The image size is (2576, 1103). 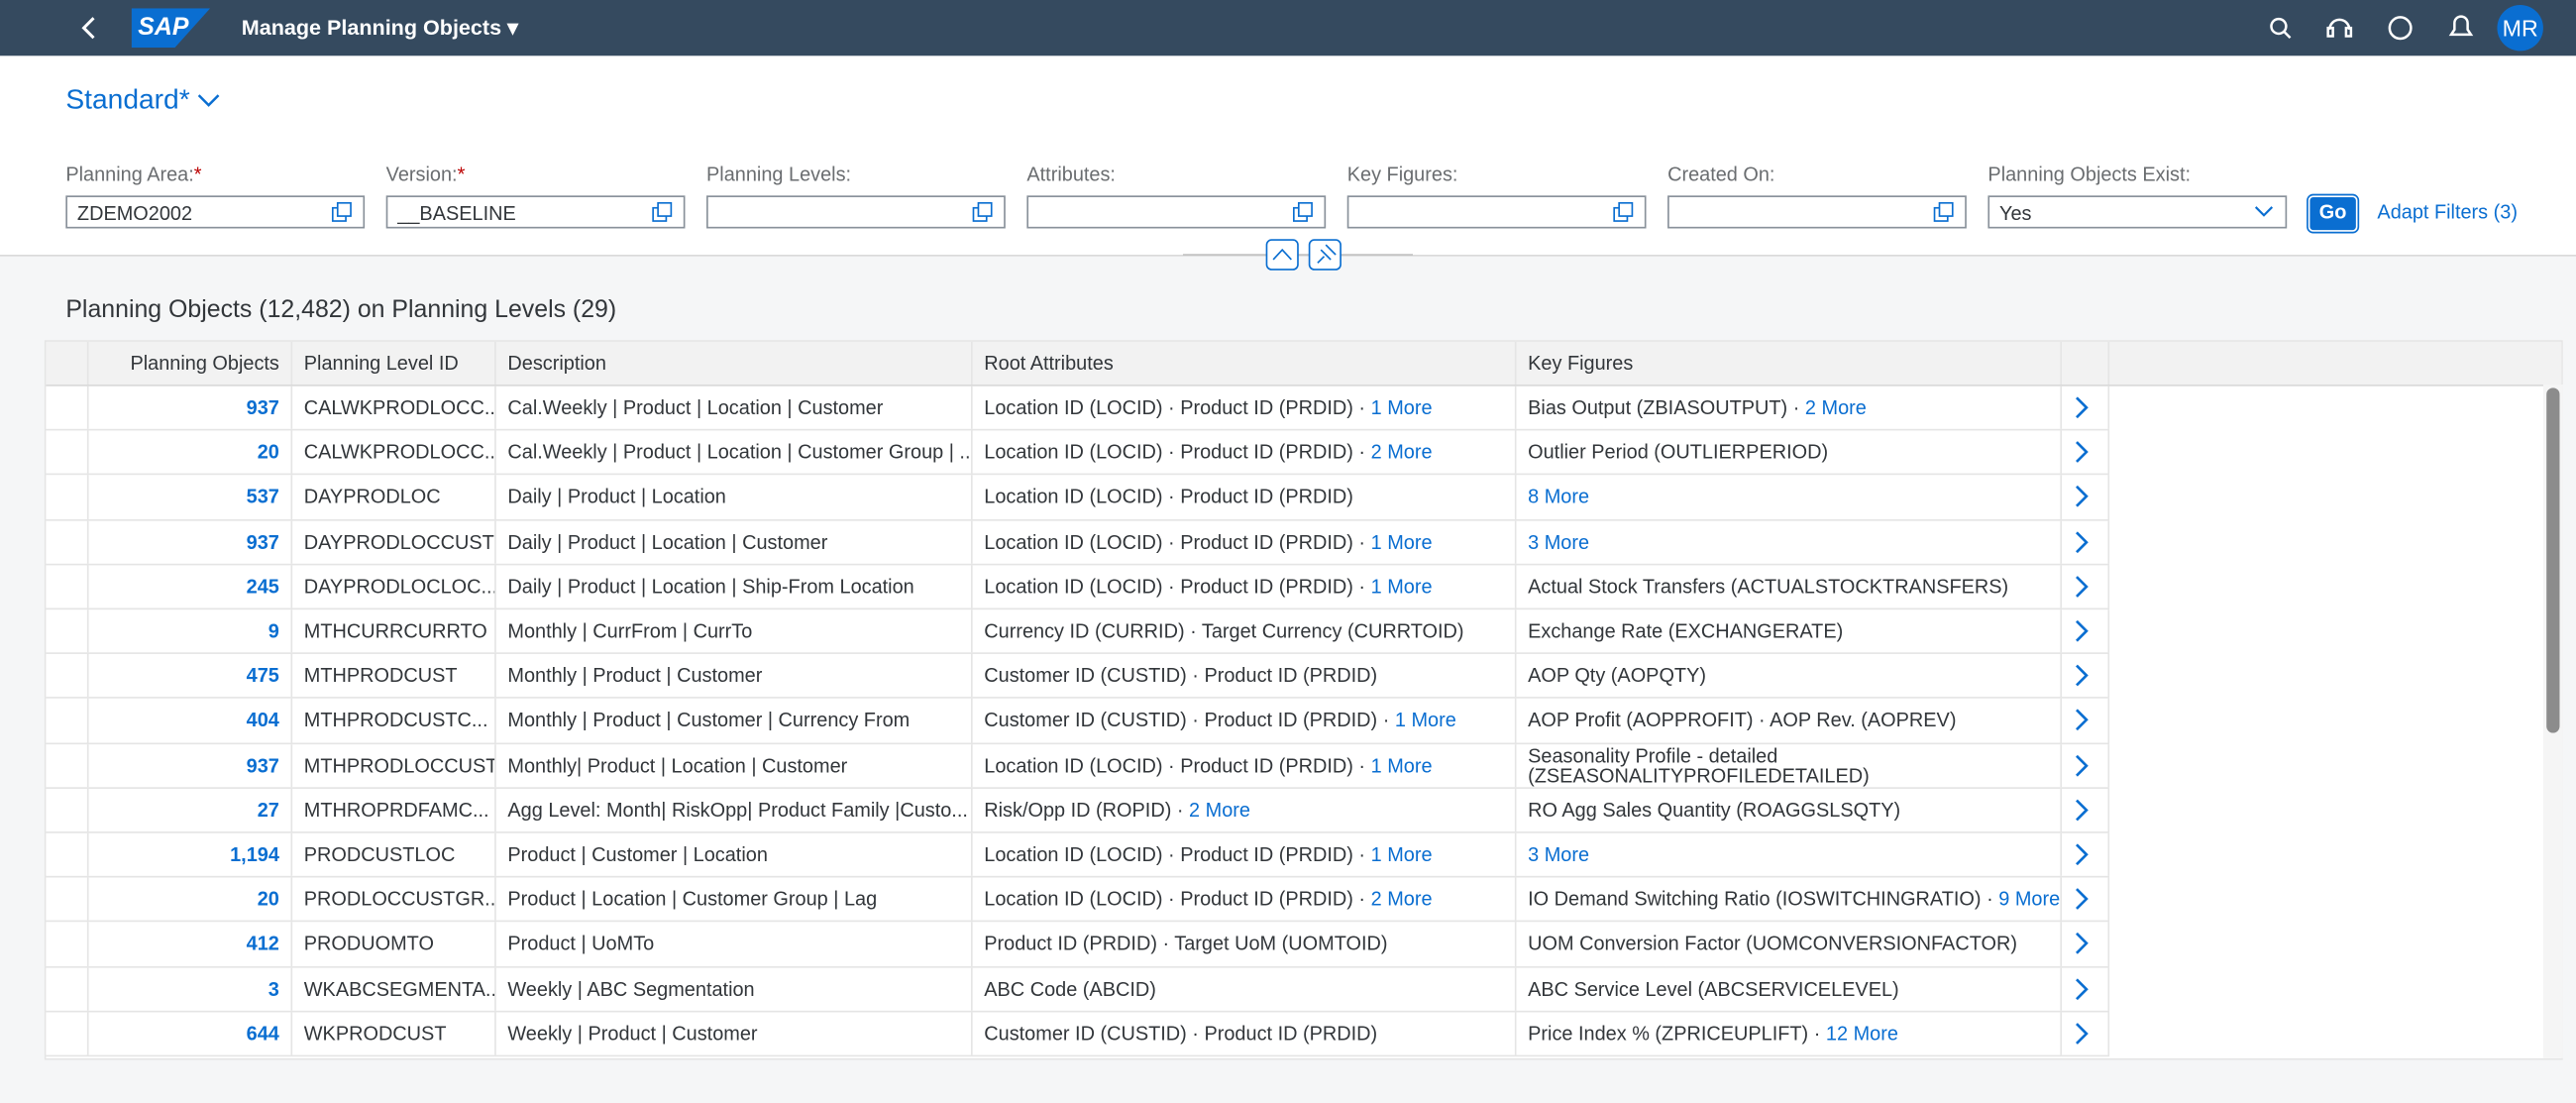 What do you see at coordinates (380, 27) in the screenshot?
I see `app-title: Manage Planning Objects ▾` at bounding box center [380, 27].